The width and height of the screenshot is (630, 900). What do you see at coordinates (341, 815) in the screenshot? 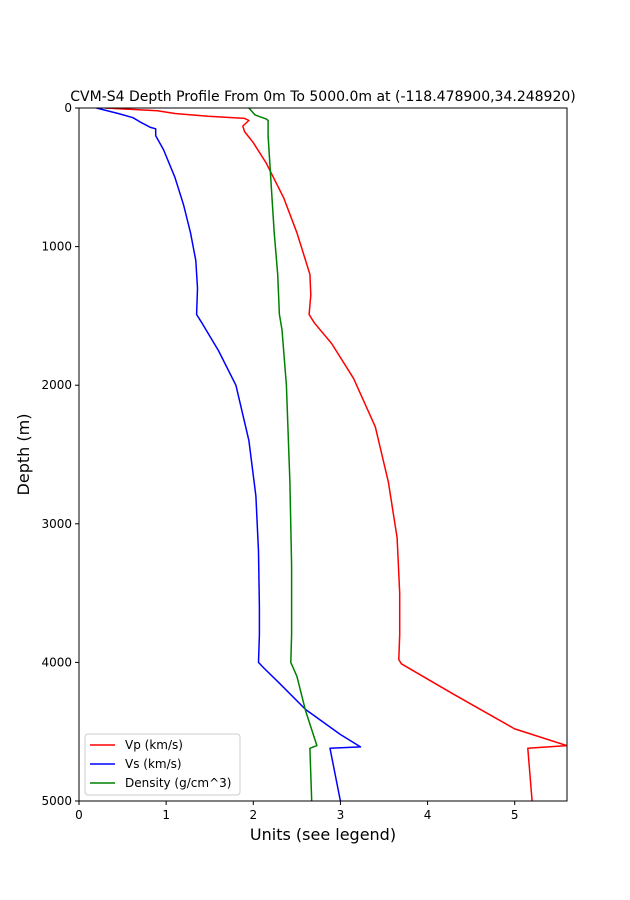
I see `x-tick-label: 3` at bounding box center [341, 815].